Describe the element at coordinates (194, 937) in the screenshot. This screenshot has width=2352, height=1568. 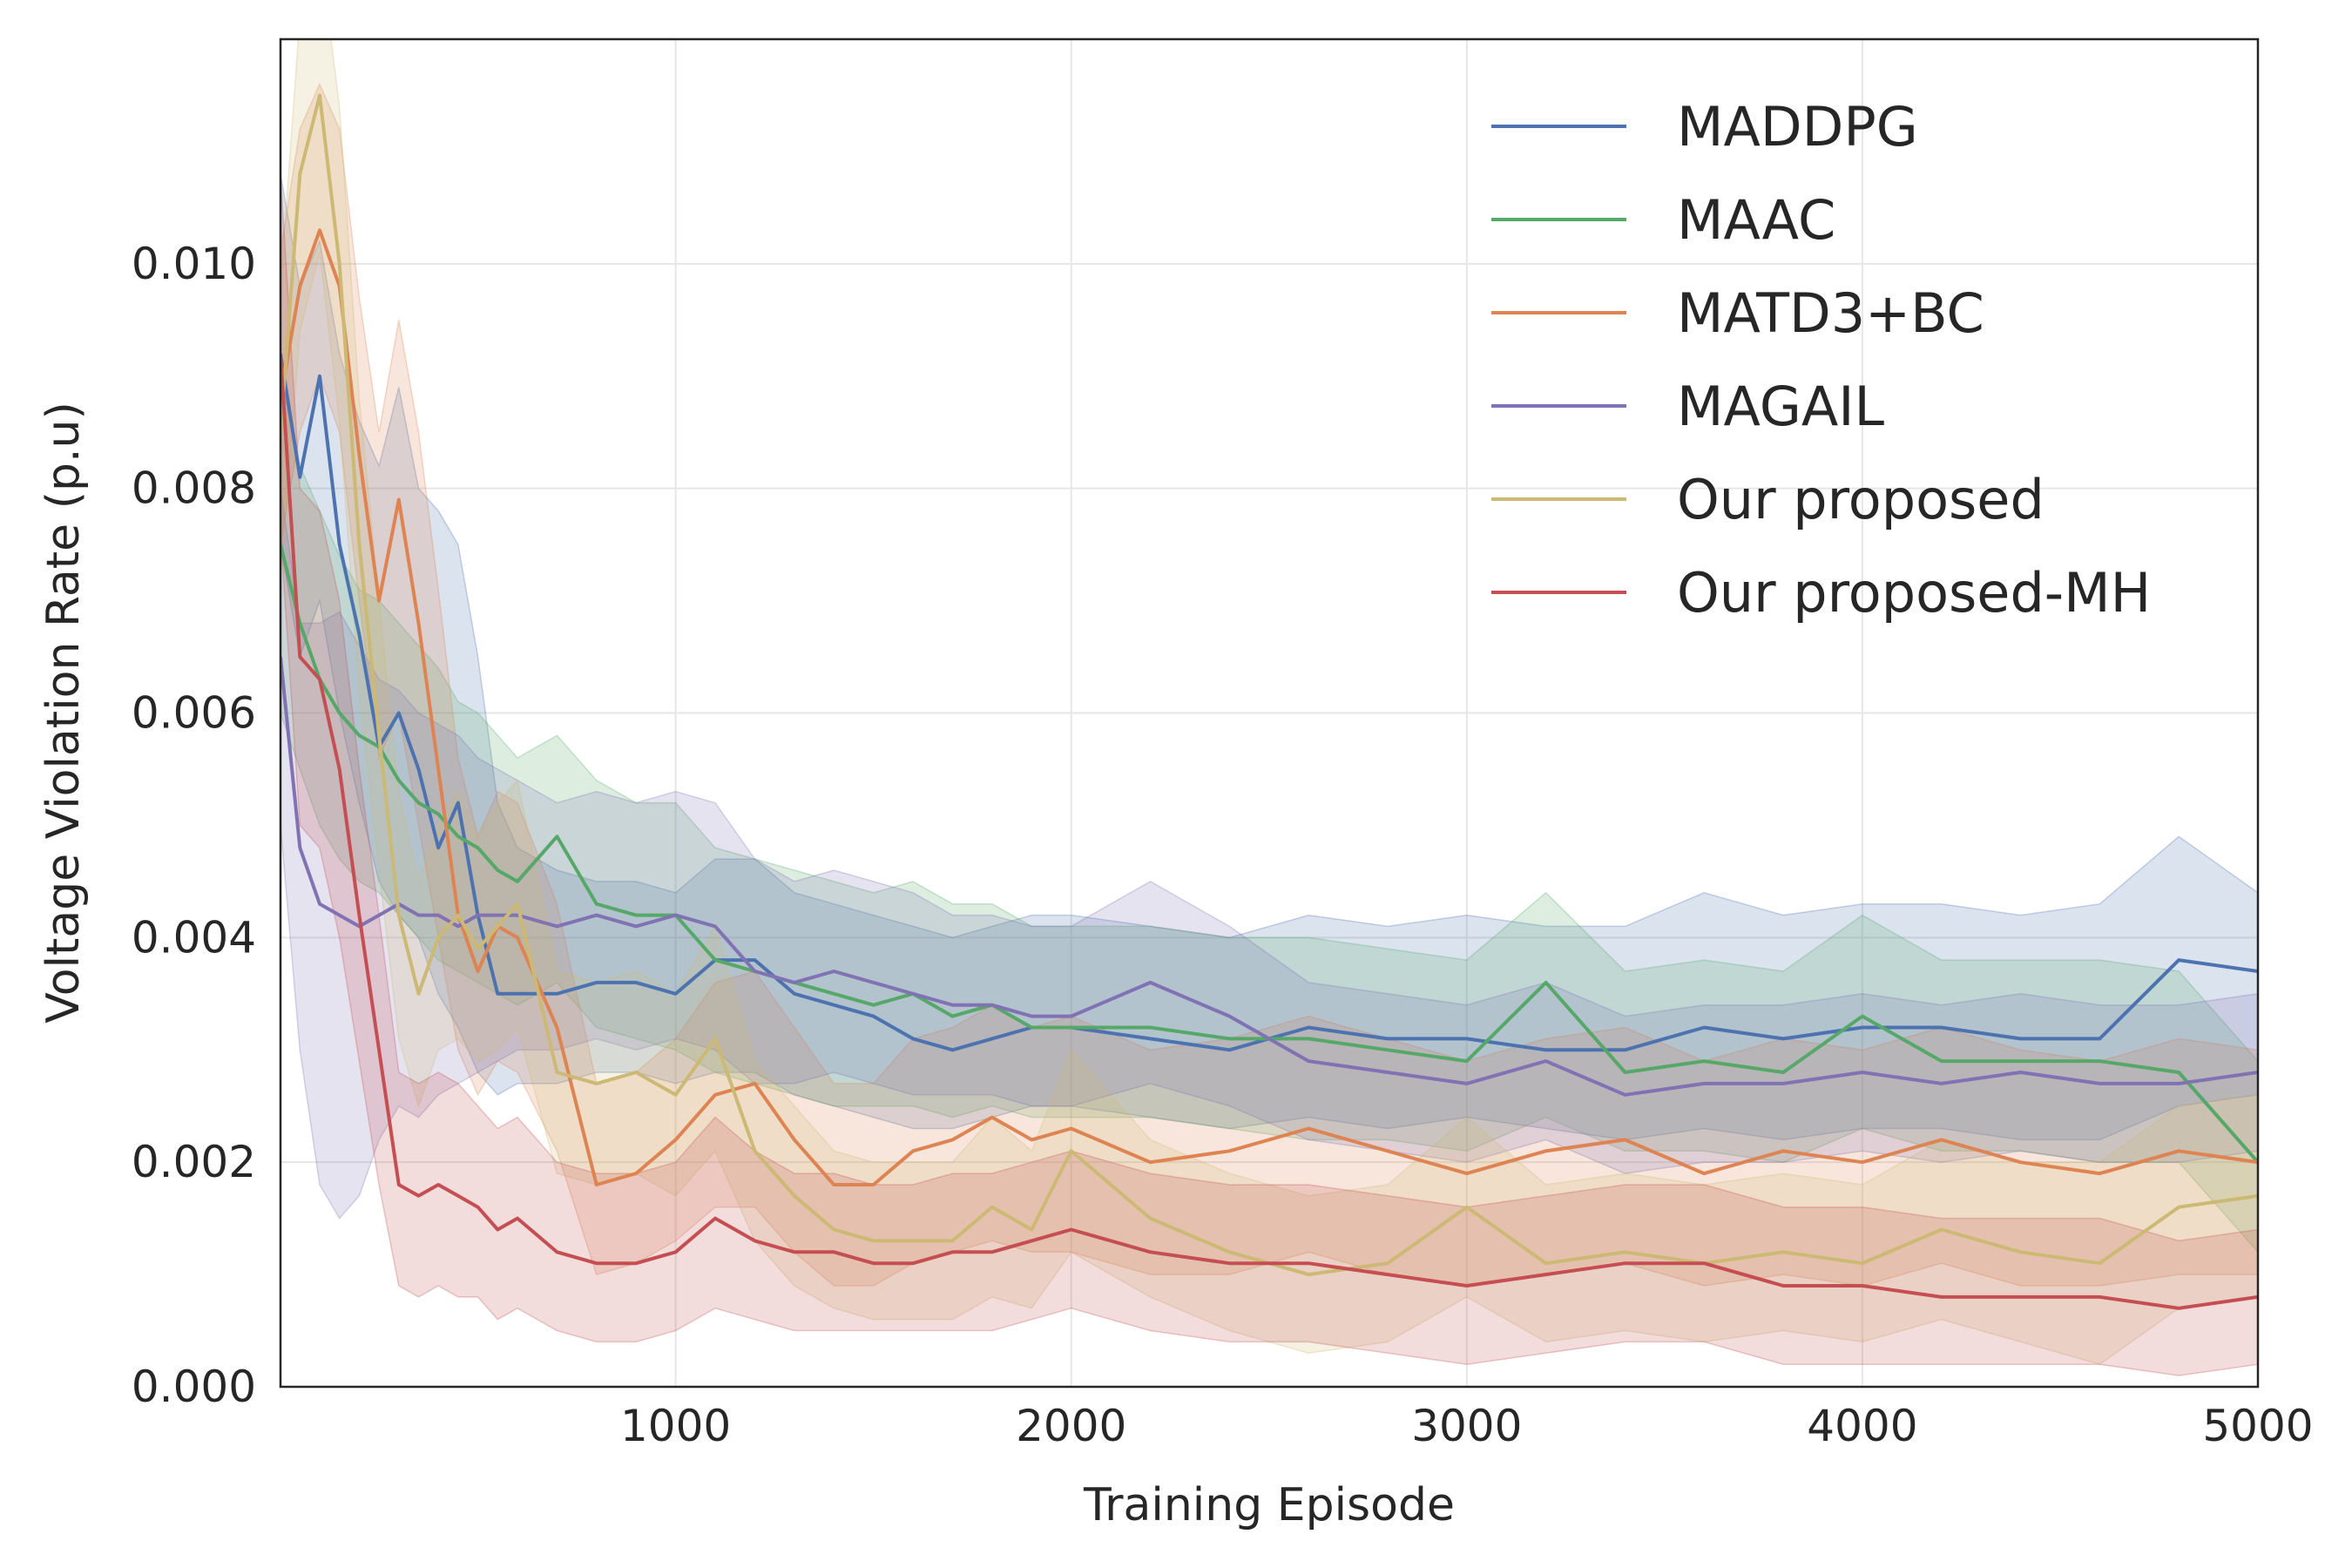
I see `y-tick-label: 0.004` at that location.